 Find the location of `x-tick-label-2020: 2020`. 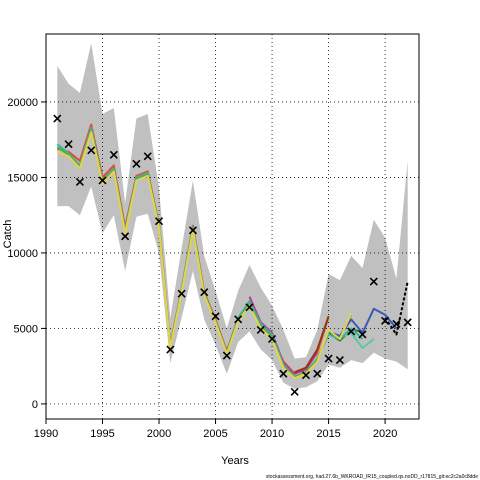

x-tick-label-2020: 2020 is located at coordinates (385, 434).